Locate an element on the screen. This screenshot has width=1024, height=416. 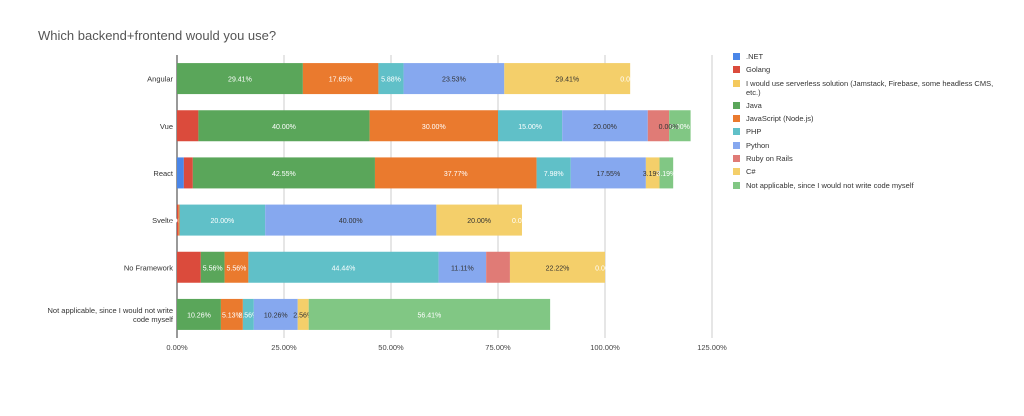
x-tick-label: 100.00% is located at coordinates (605, 347).